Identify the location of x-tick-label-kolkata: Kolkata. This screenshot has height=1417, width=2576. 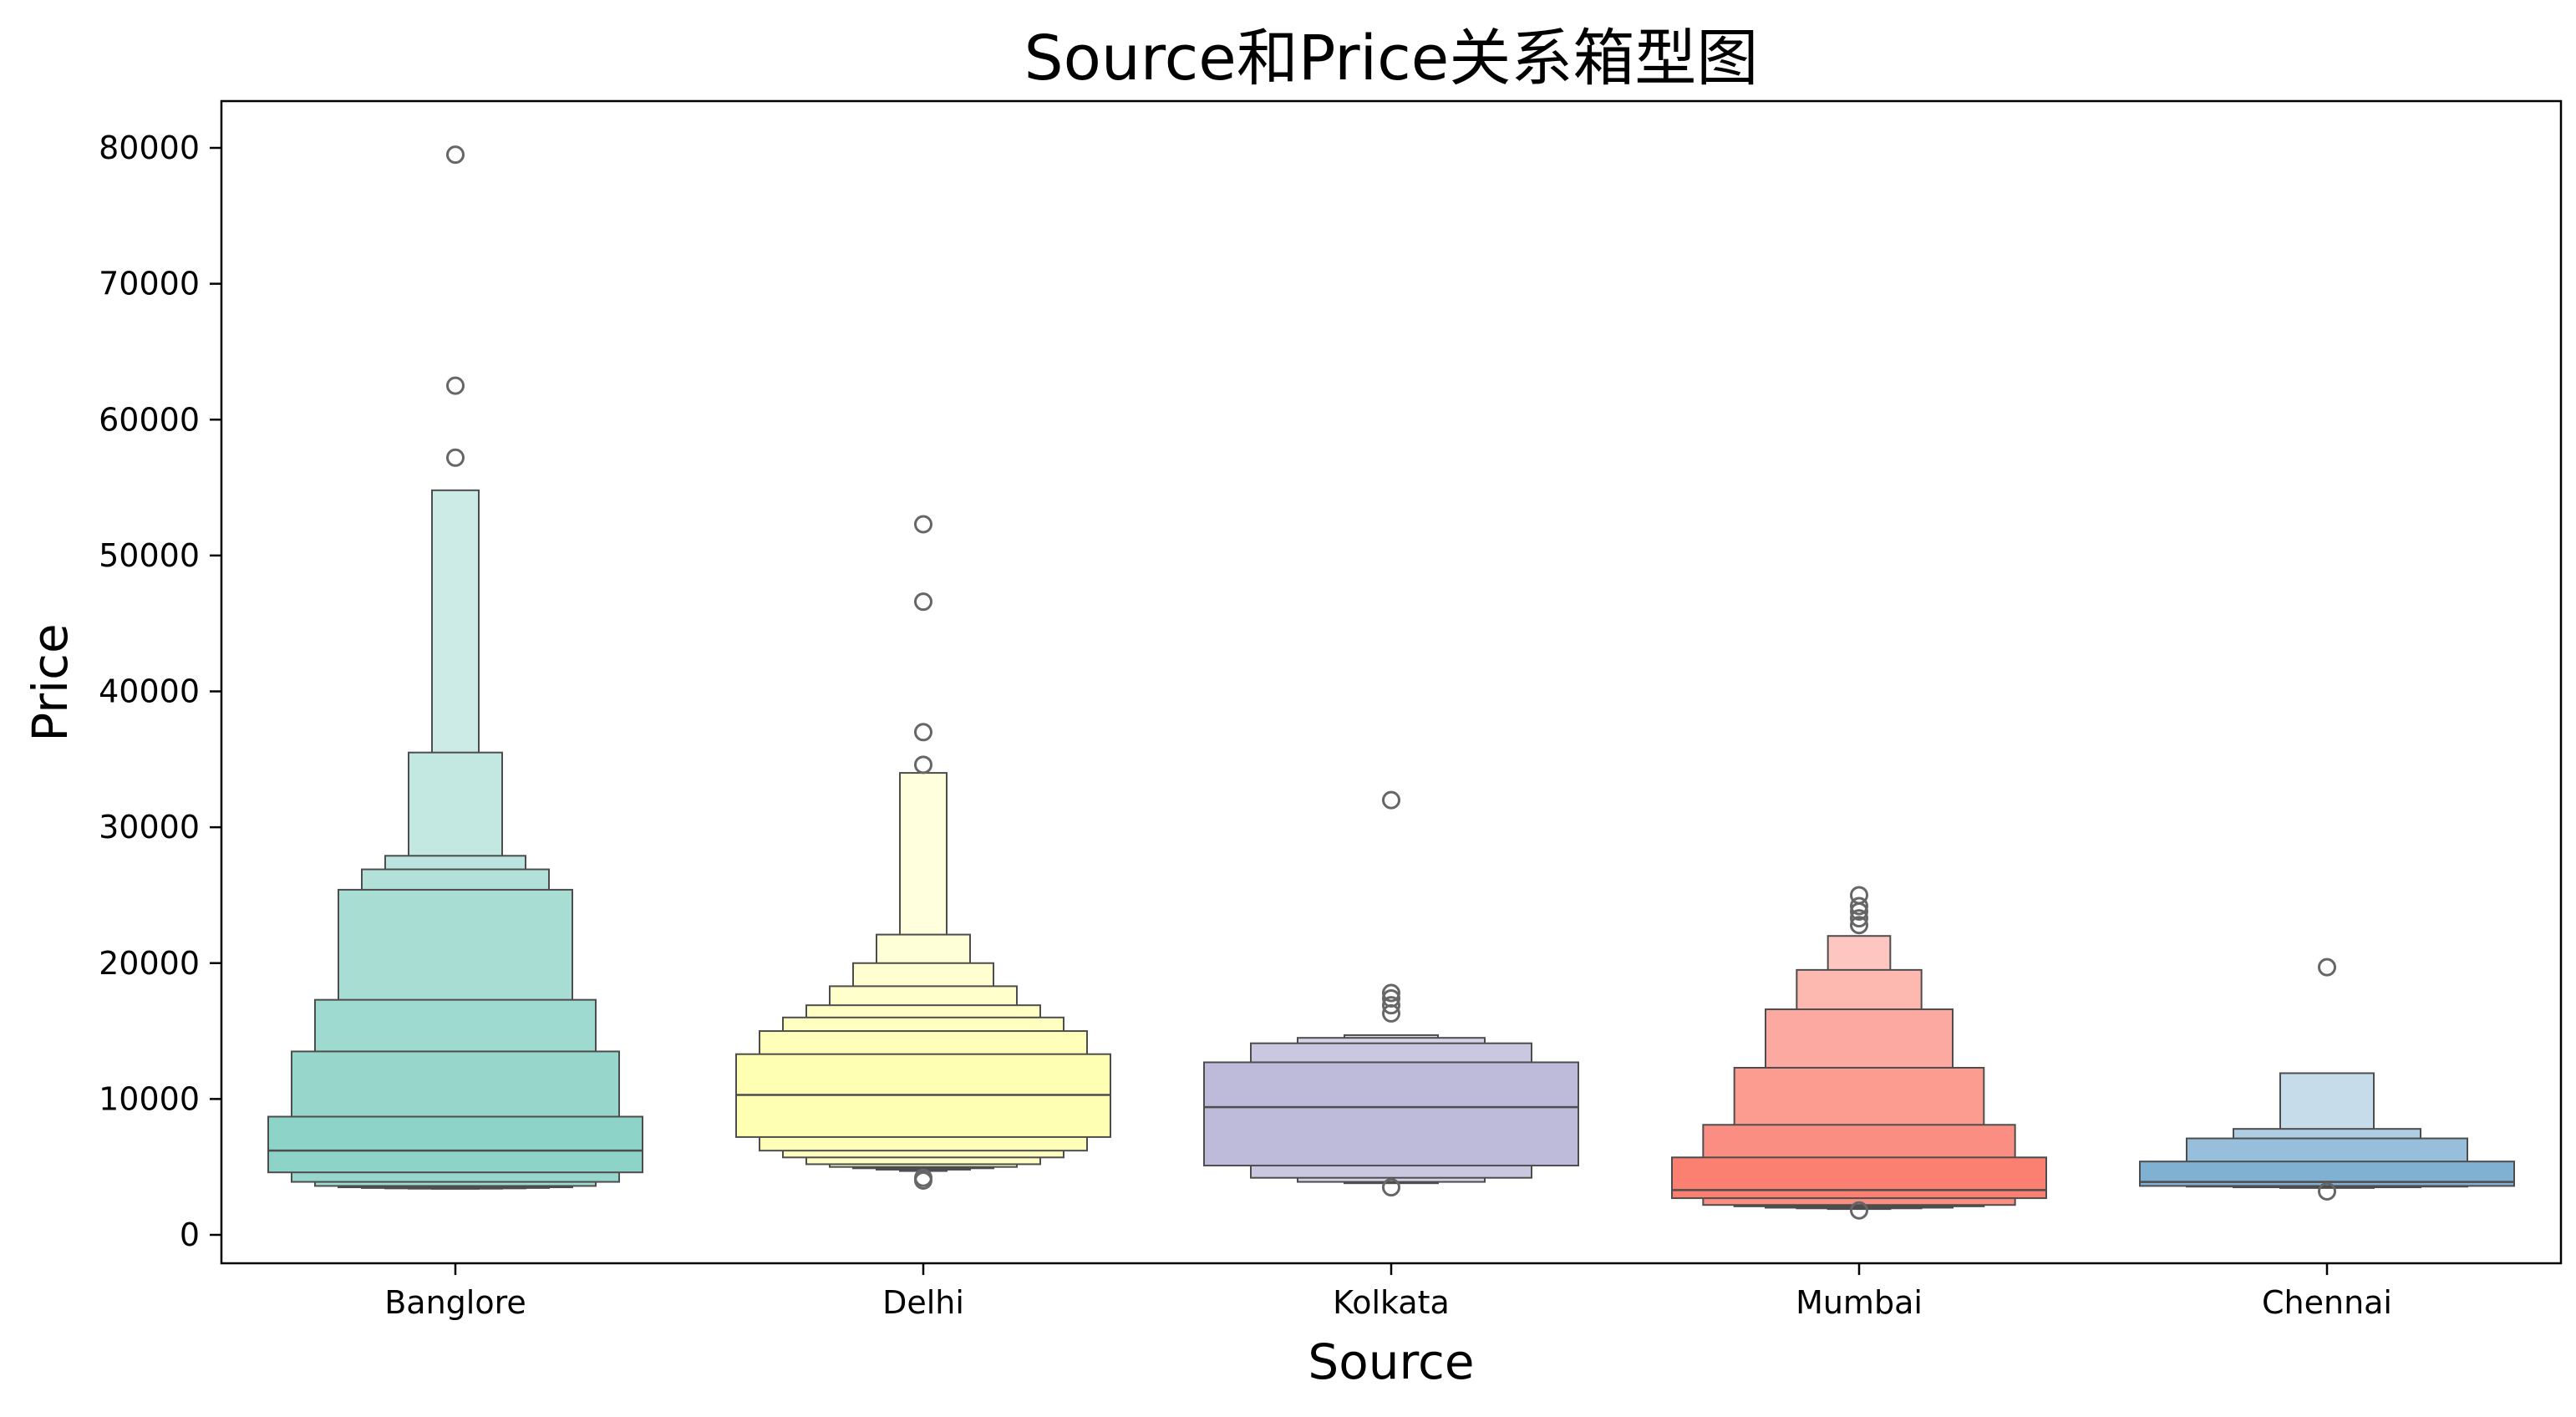
(1391, 1302).